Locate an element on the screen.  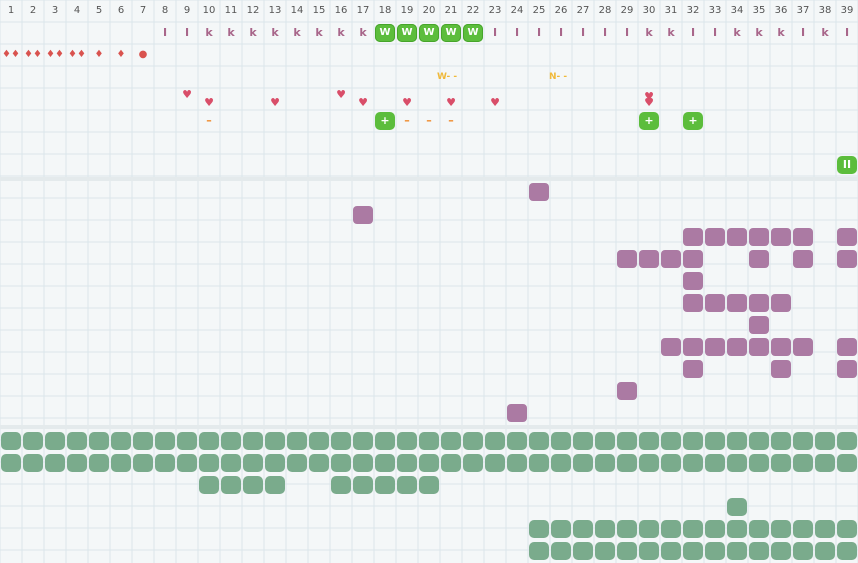
column-header: 3 is located at coordinates (55, 10).